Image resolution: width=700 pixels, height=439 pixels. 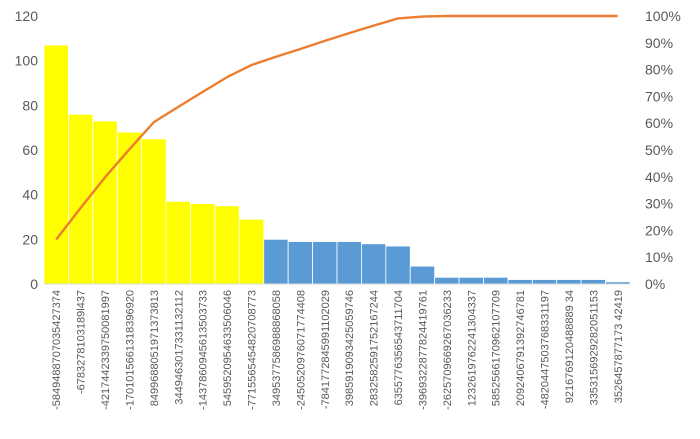 What do you see at coordinates (659, 123) in the screenshot?
I see `y2-tick-label: 60%` at bounding box center [659, 123].